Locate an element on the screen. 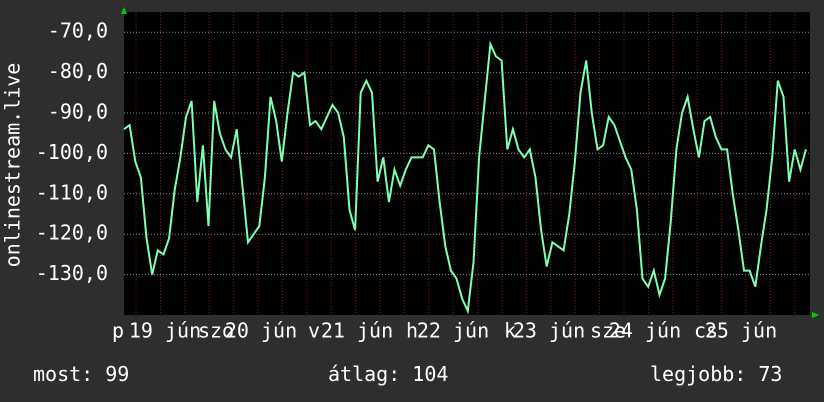 The height and width of the screenshot is (402, 824). y-tick-label: -90,0 is located at coordinates (78, 112).